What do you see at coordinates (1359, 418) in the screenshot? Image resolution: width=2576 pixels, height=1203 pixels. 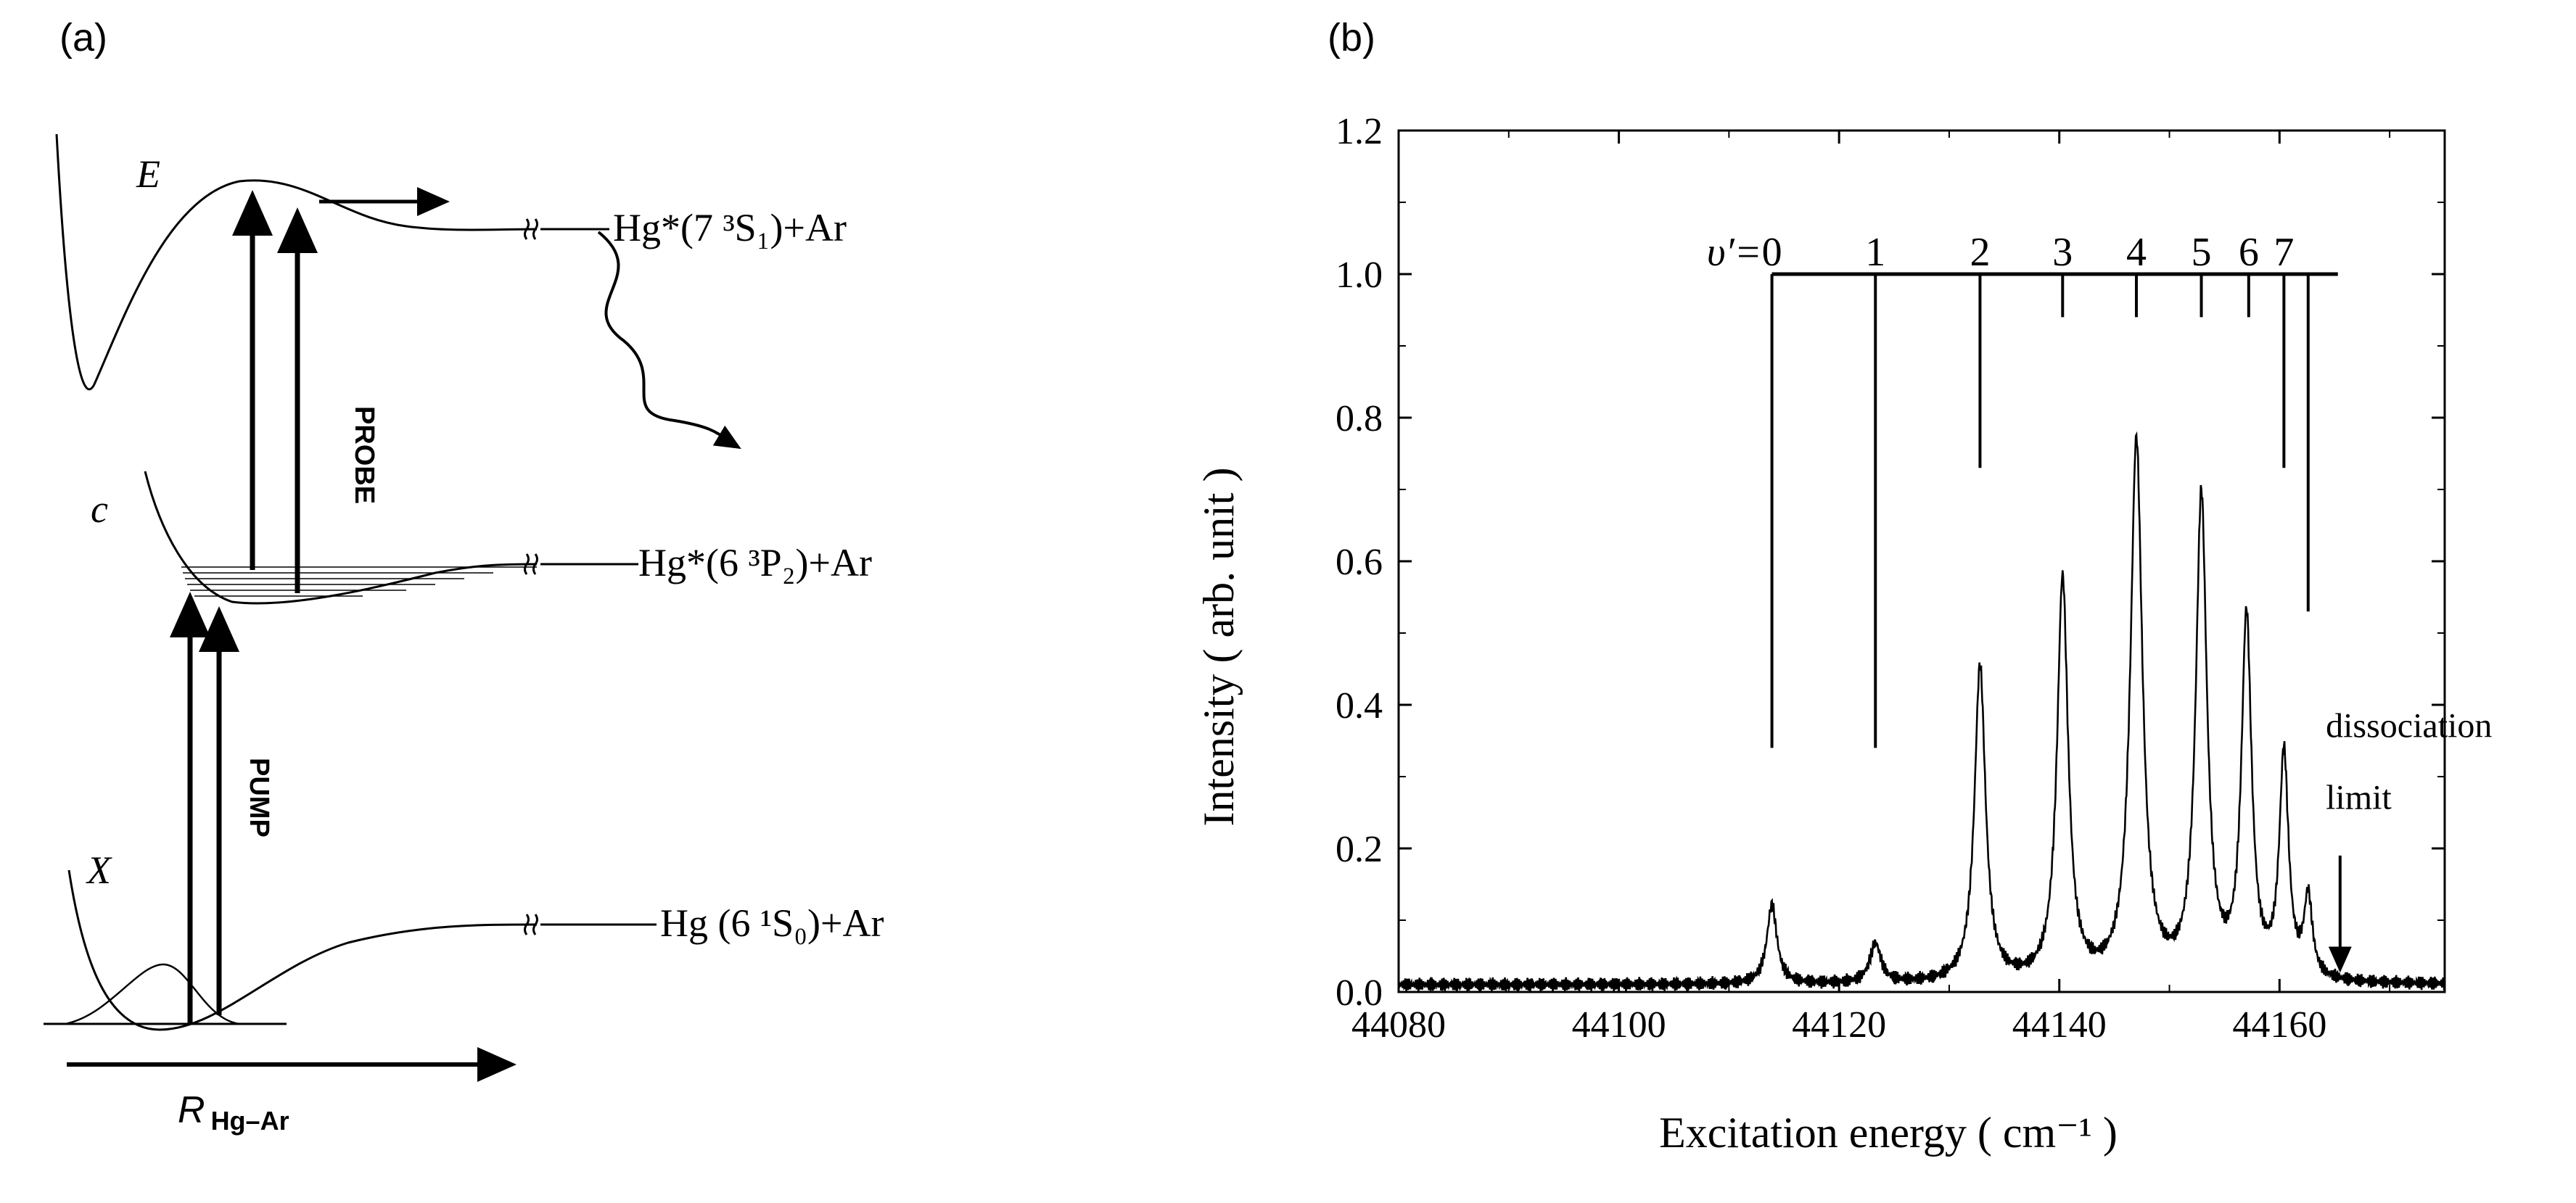 I see `y-tick-label: 0.8` at bounding box center [1359, 418].